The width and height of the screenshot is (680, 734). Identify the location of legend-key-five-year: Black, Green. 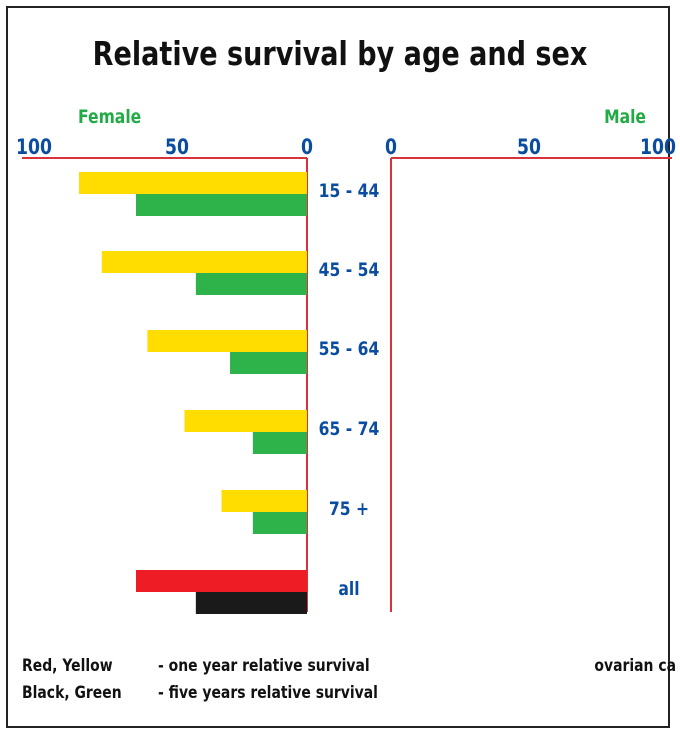
(72, 693).